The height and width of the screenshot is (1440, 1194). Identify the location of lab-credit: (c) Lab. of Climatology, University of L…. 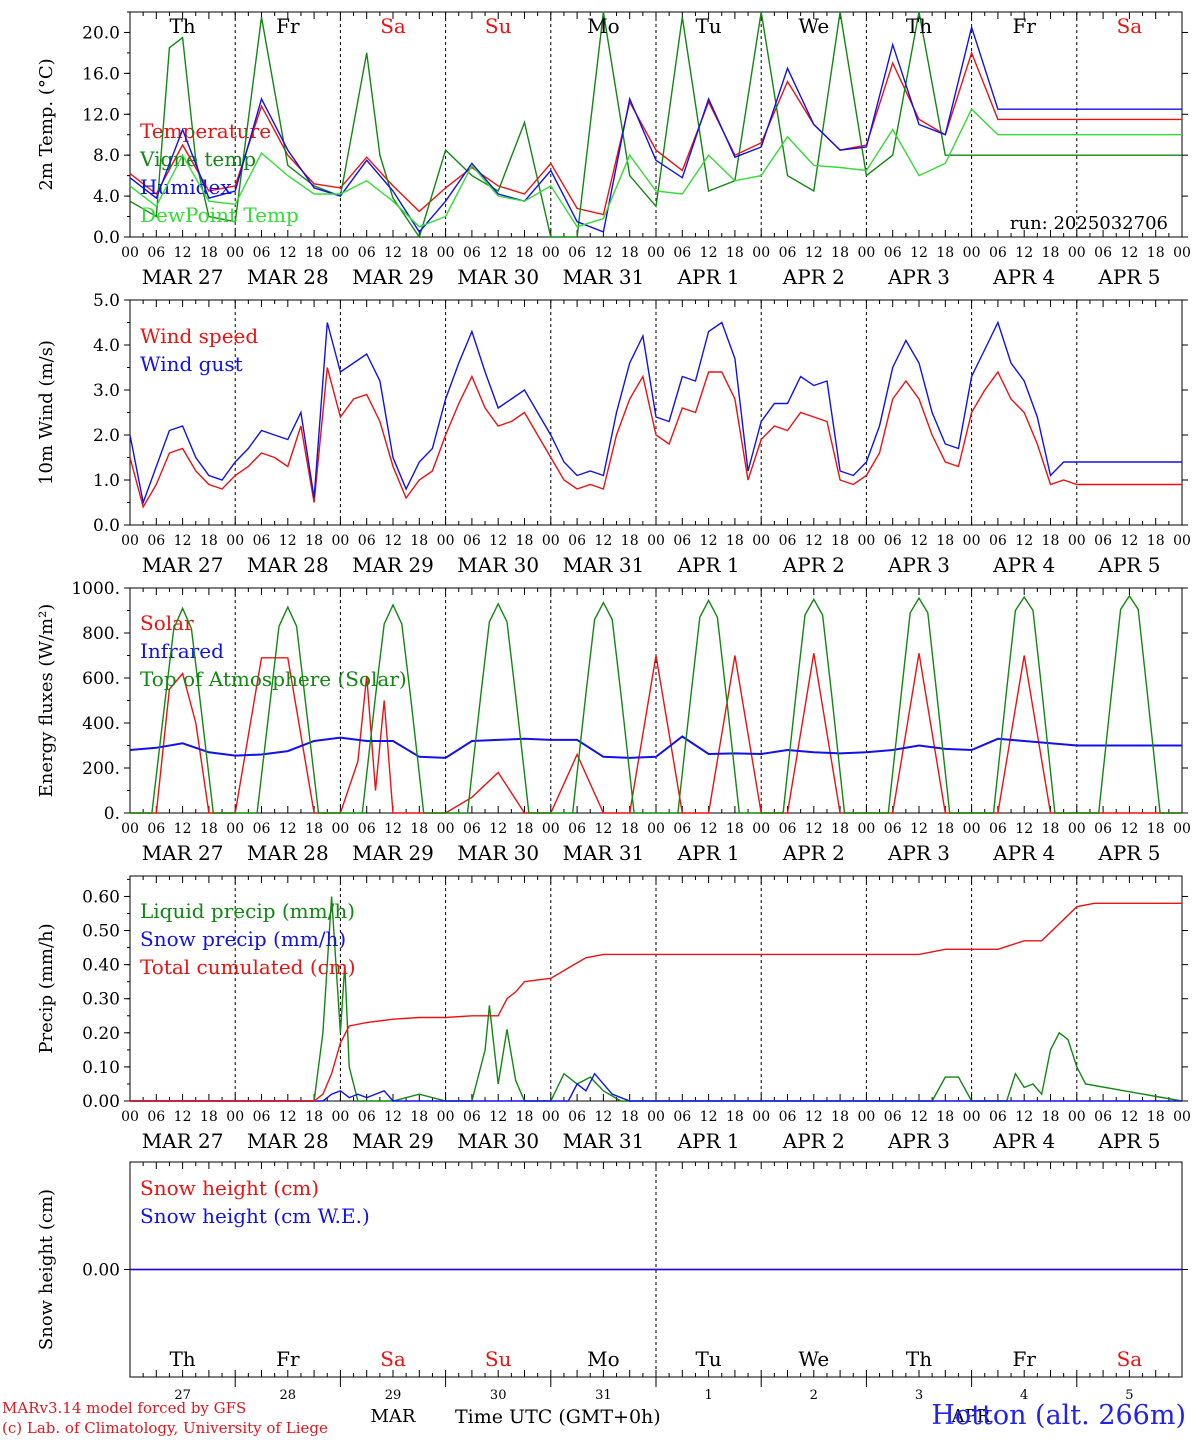
(165, 1428).